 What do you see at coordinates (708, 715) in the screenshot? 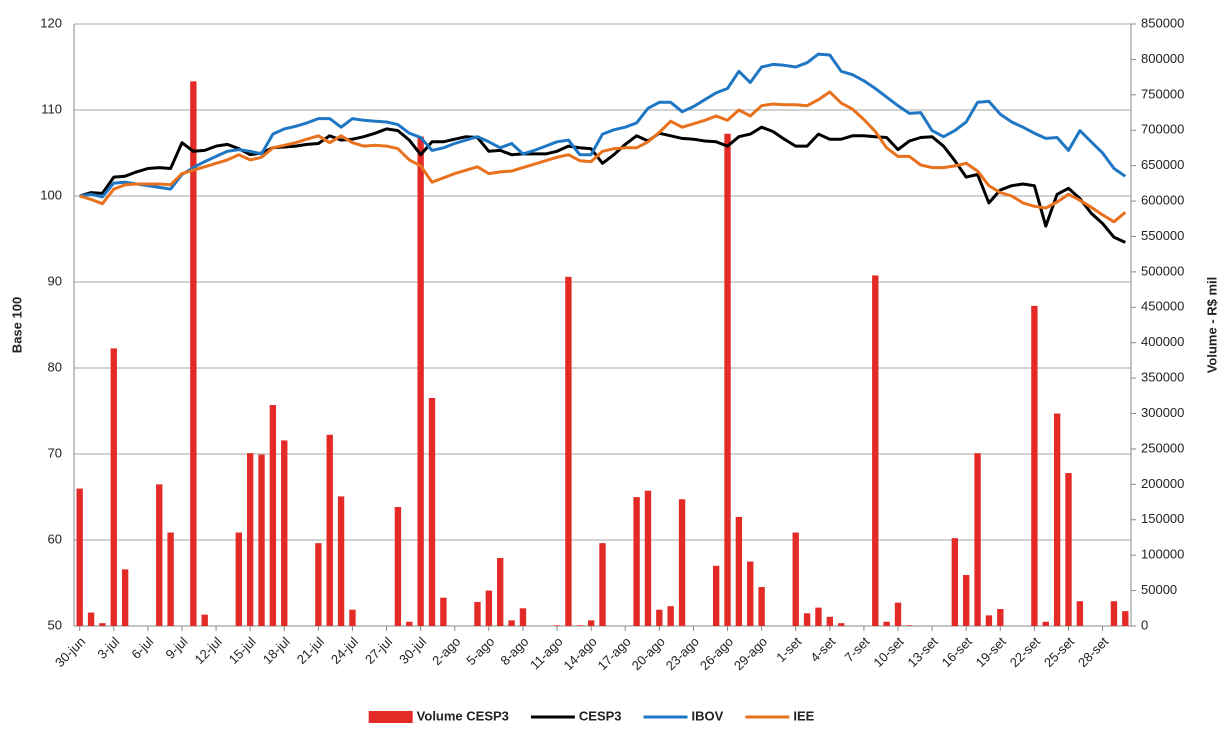
I see `legend-label: IBOV` at bounding box center [708, 715].